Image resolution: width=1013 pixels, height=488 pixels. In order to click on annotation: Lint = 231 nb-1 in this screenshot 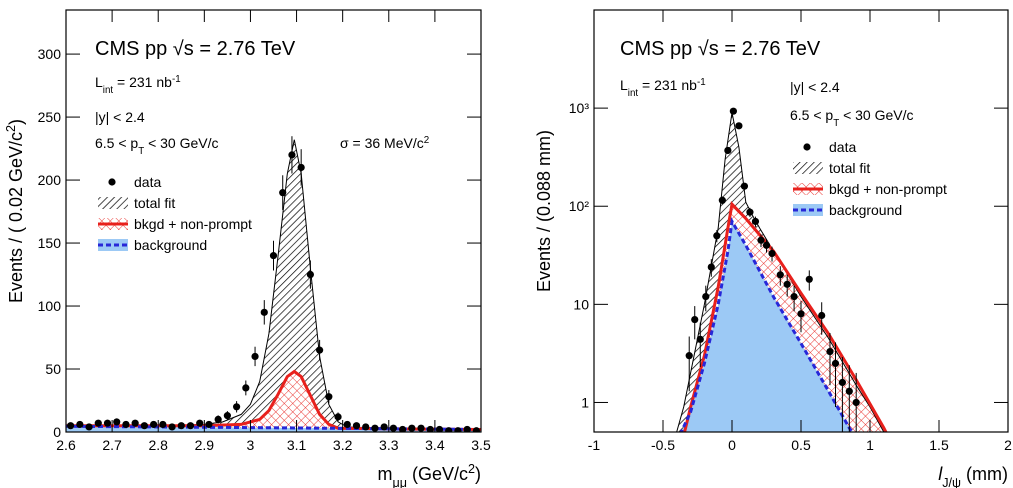, I will do `click(663, 88)`.